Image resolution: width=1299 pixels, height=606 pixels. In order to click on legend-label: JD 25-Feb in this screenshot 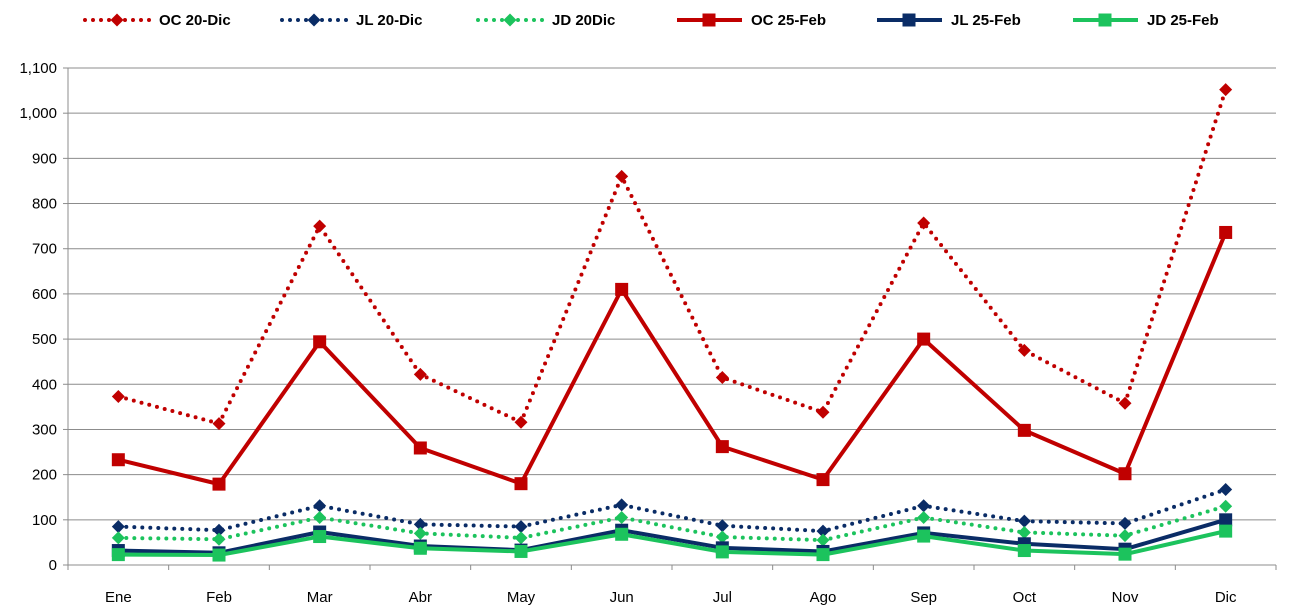, I will do `click(1183, 20)`.